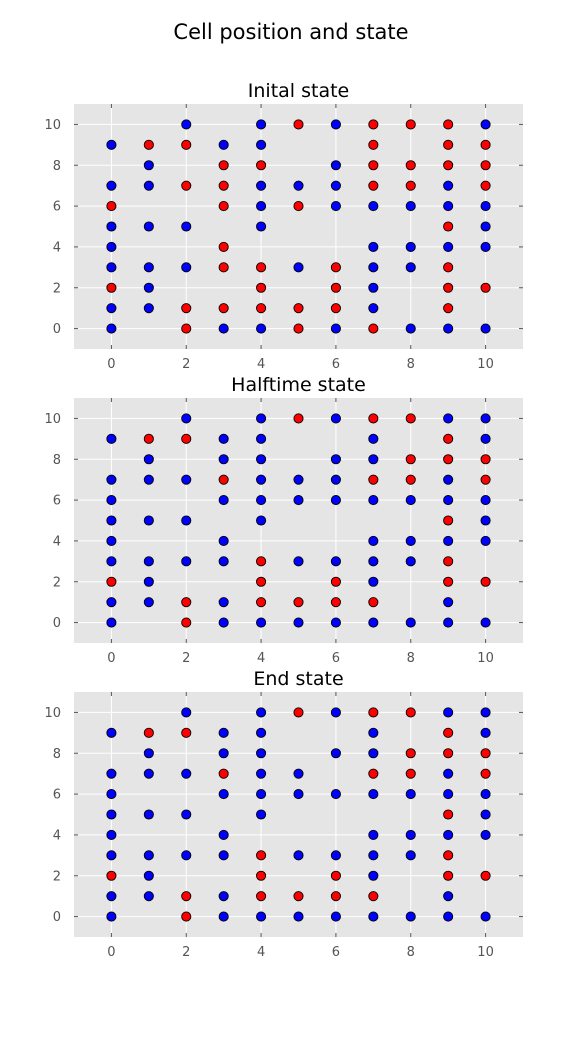  What do you see at coordinates (111, 364) in the screenshot?
I see `x-tick-label: 0` at bounding box center [111, 364].